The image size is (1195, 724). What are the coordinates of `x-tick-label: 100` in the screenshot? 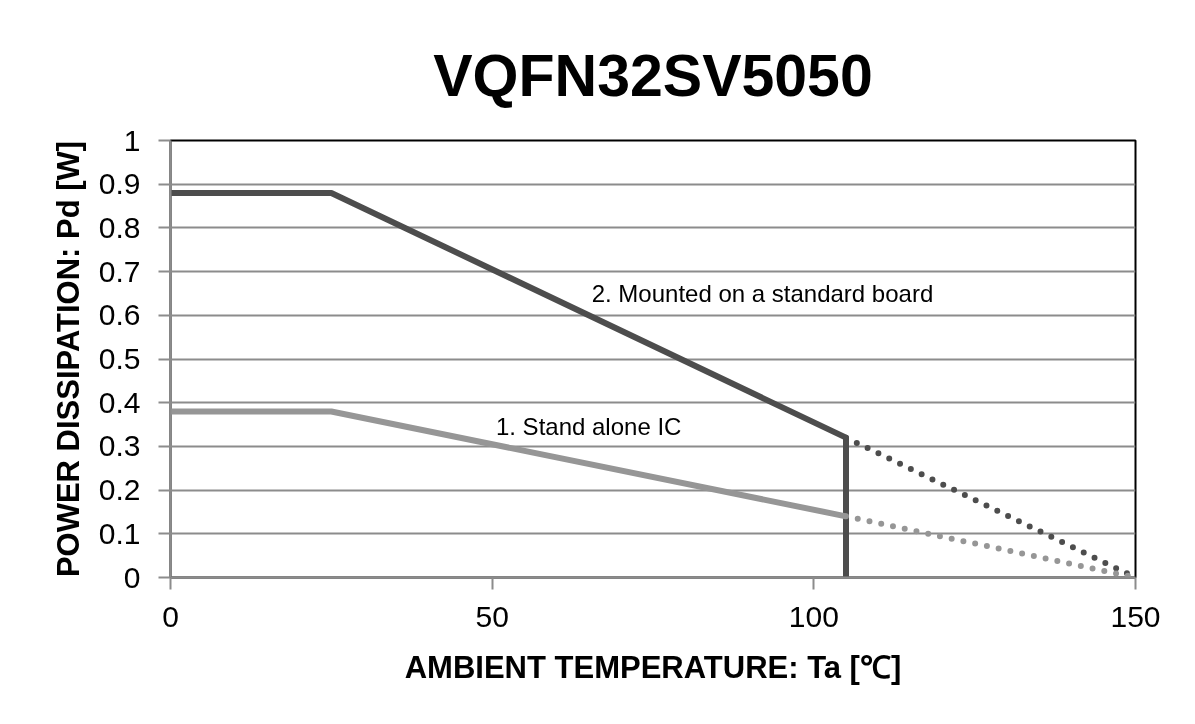 It's located at (813, 616).